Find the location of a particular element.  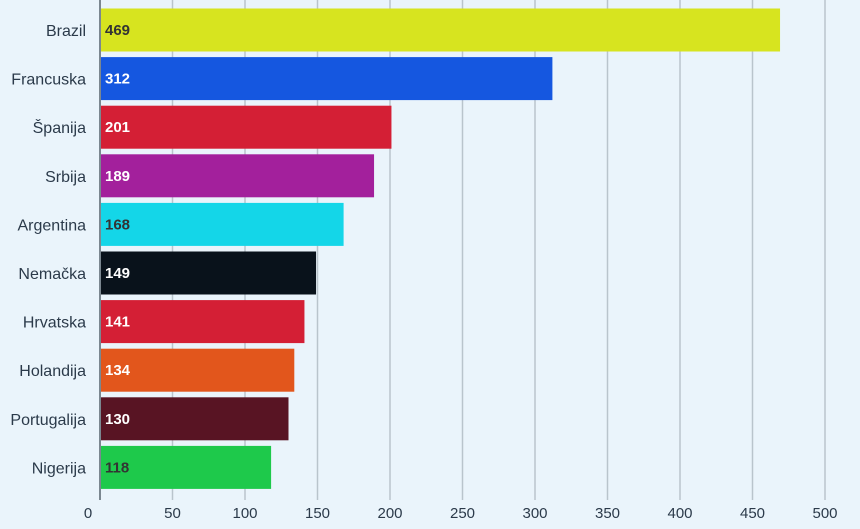

value-label-nigerija: 118 is located at coordinates (117, 467).